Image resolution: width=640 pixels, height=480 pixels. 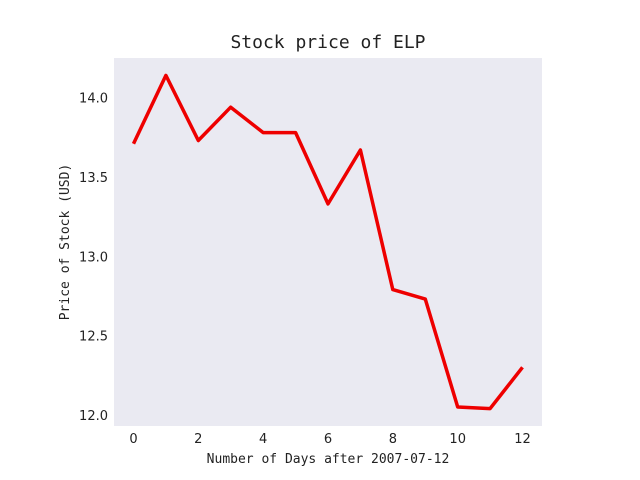 I want to click on y-tick-label: 14.0, so click(x=93, y=99).